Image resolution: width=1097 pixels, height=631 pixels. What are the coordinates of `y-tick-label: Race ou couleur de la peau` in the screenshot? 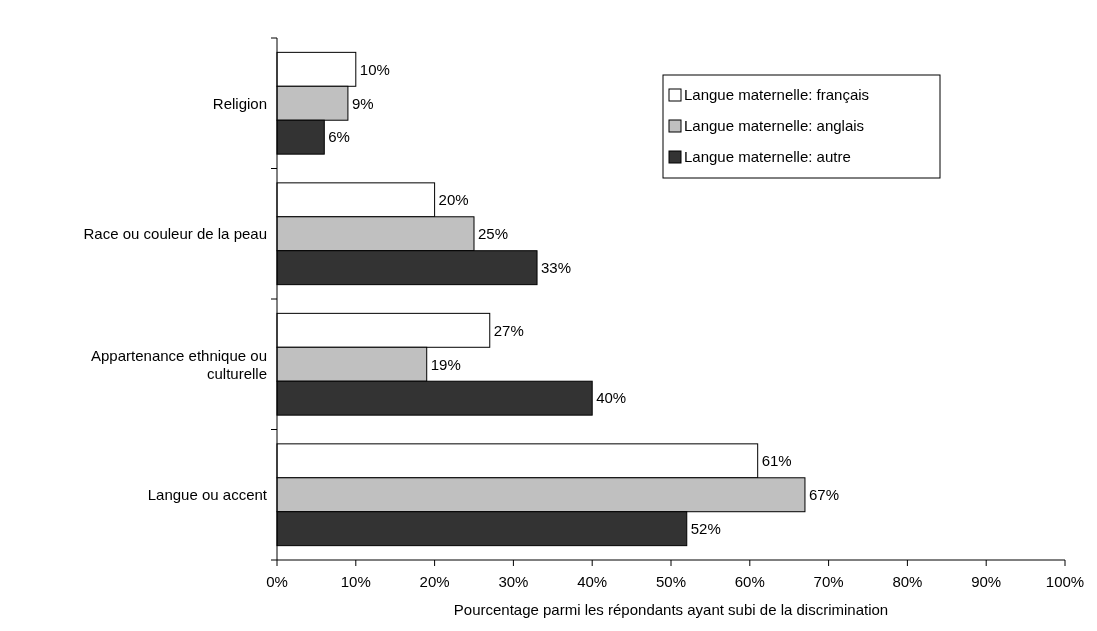 It's located at (175, 233).